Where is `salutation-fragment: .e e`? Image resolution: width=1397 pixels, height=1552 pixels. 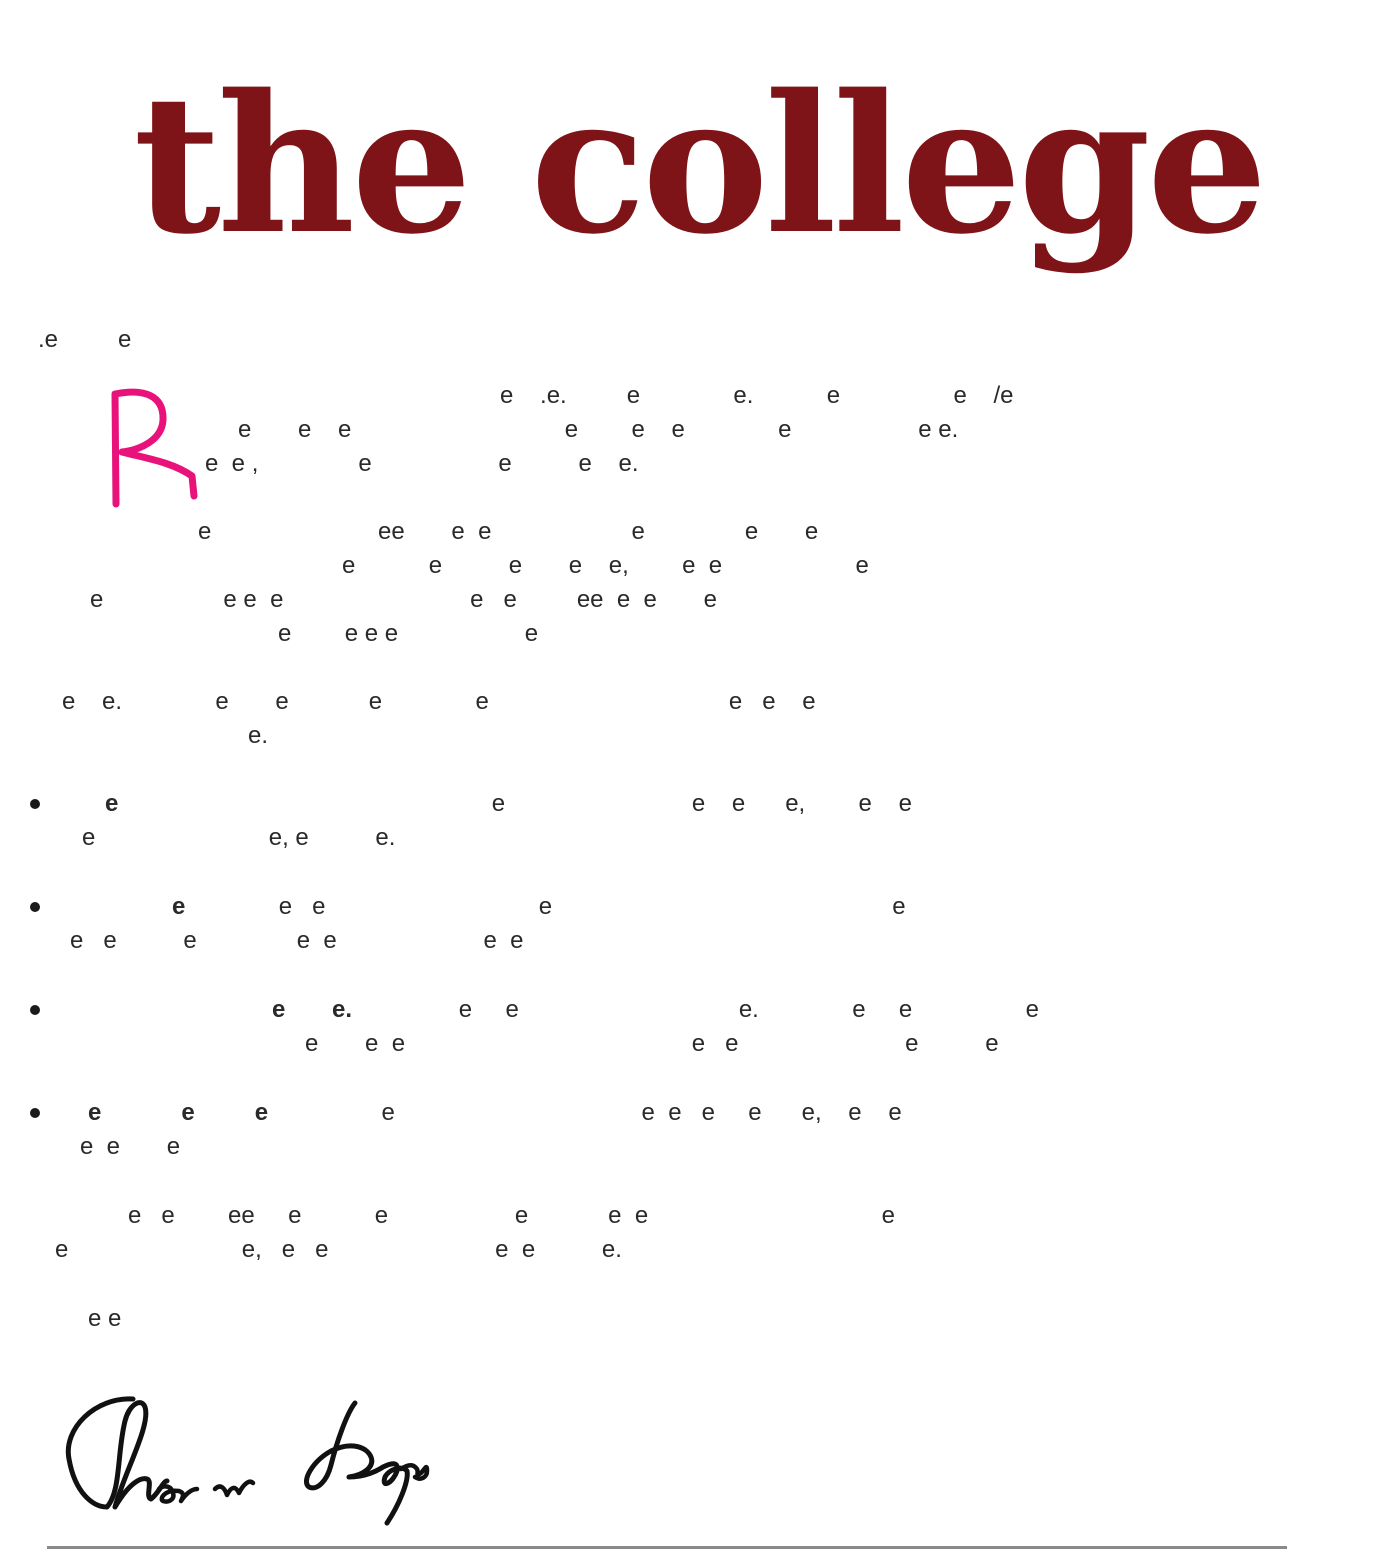 salutation-fragment: .e e is located at coordinates (85, 339).